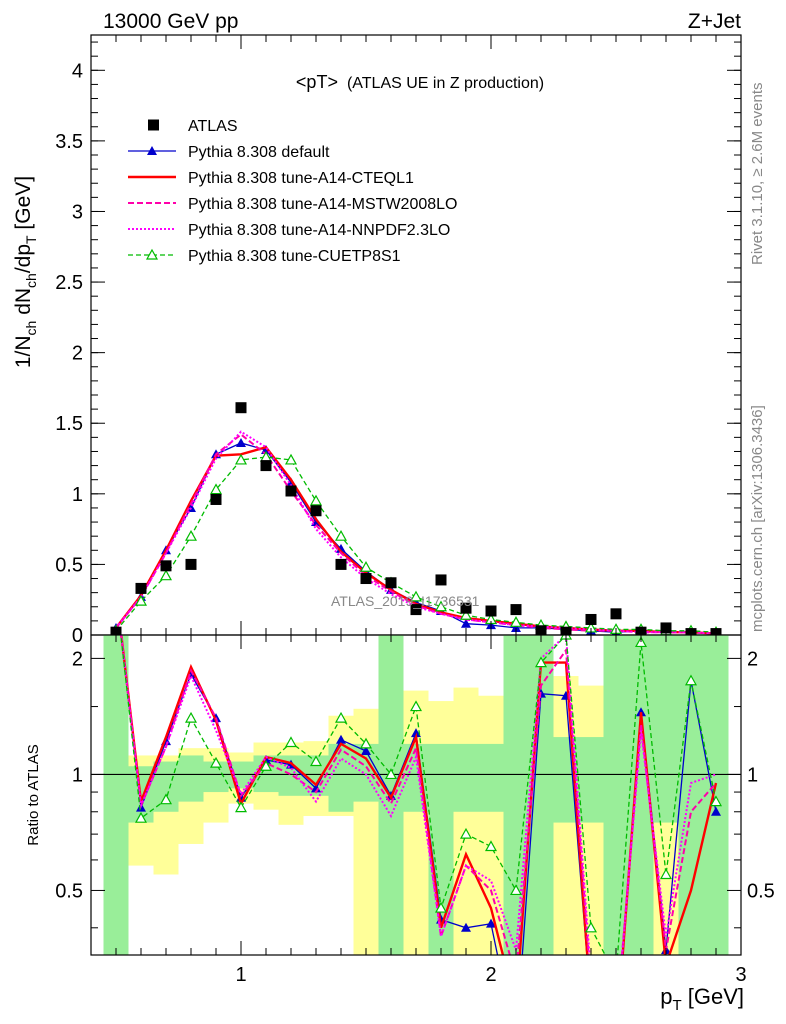 This screenshot has width=786, height=1024. I want to click on ratio-ytick-label-0: 0.5, so click(69, 891).